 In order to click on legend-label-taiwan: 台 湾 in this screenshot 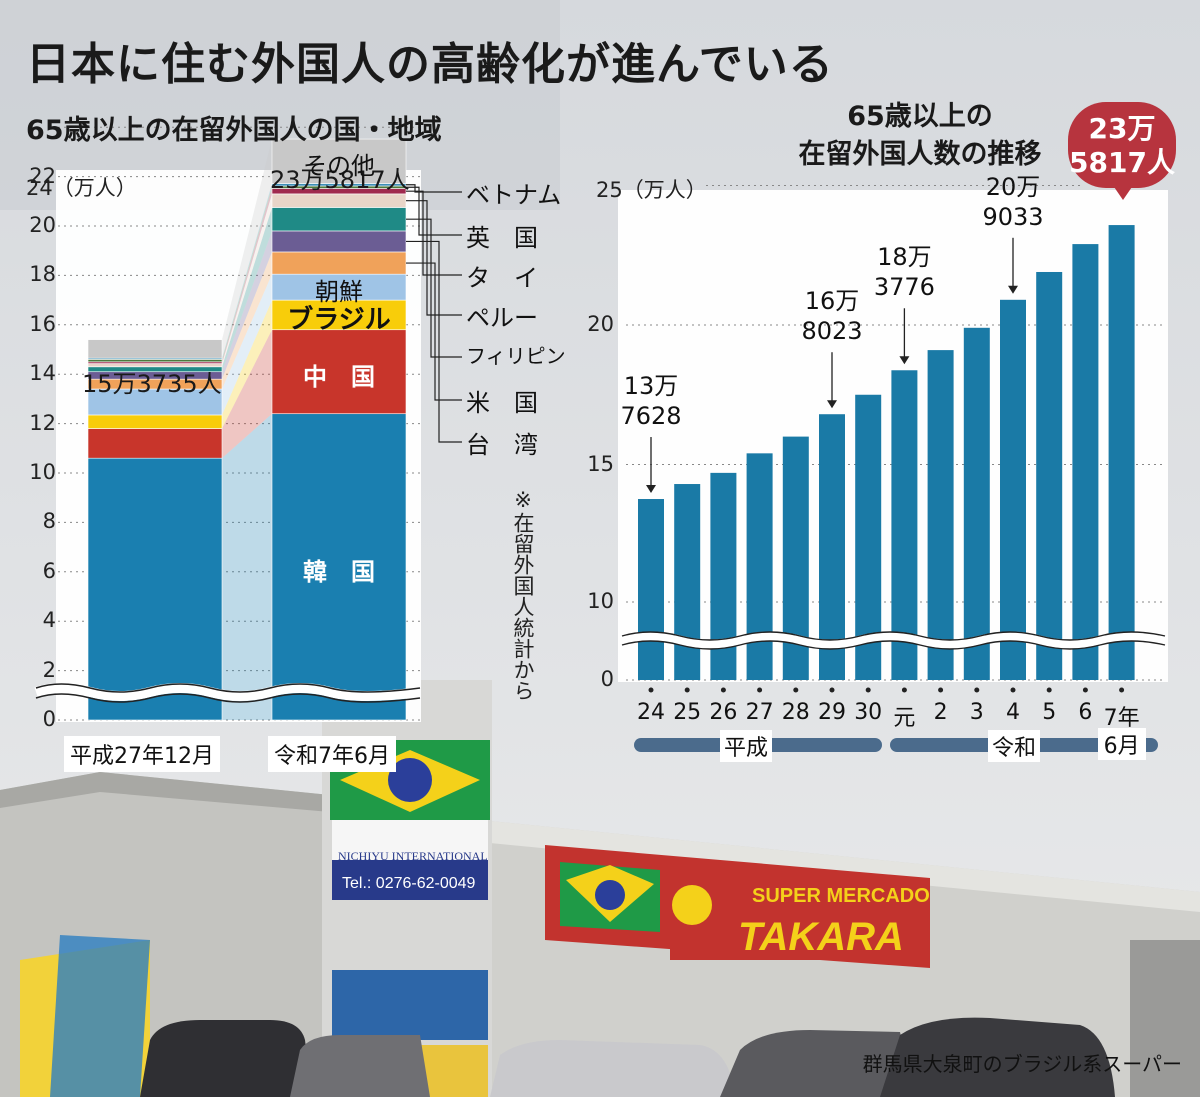, I will do `click(502, 445)`.